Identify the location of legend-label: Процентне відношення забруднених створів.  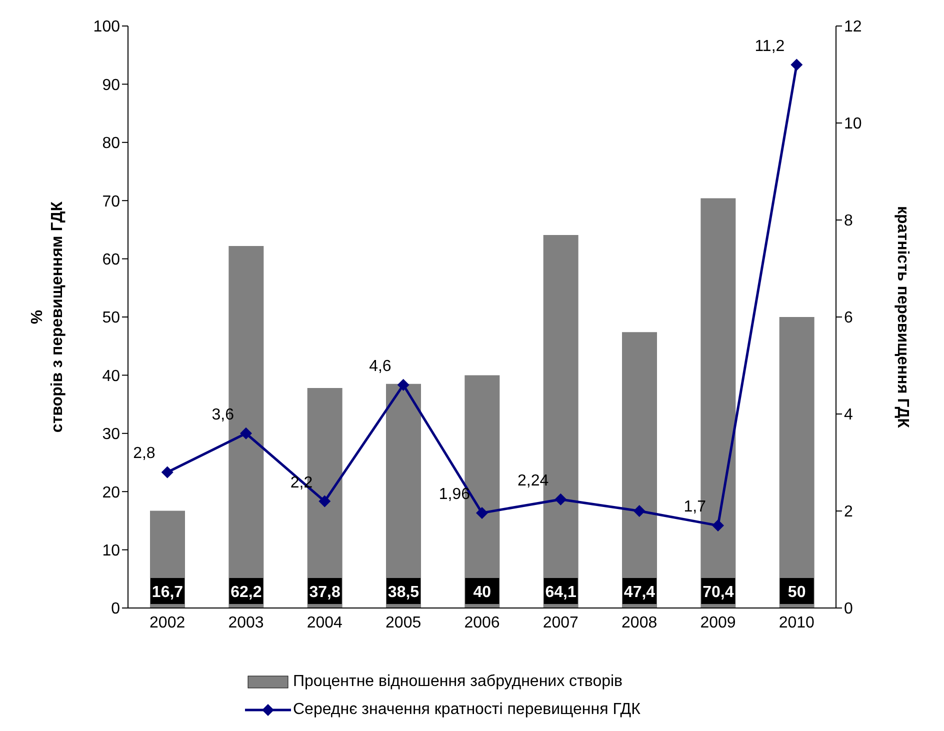
(458, 682).